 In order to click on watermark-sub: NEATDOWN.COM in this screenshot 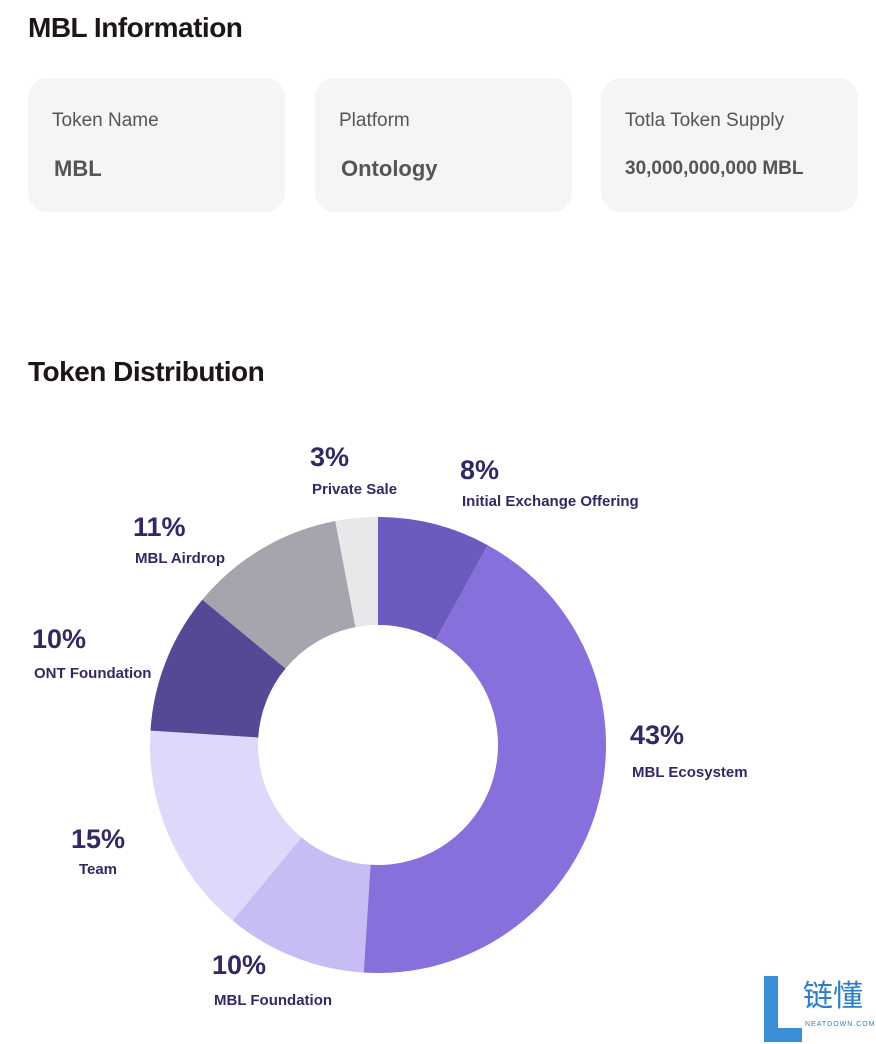, I will do `click(840, 1024)`.